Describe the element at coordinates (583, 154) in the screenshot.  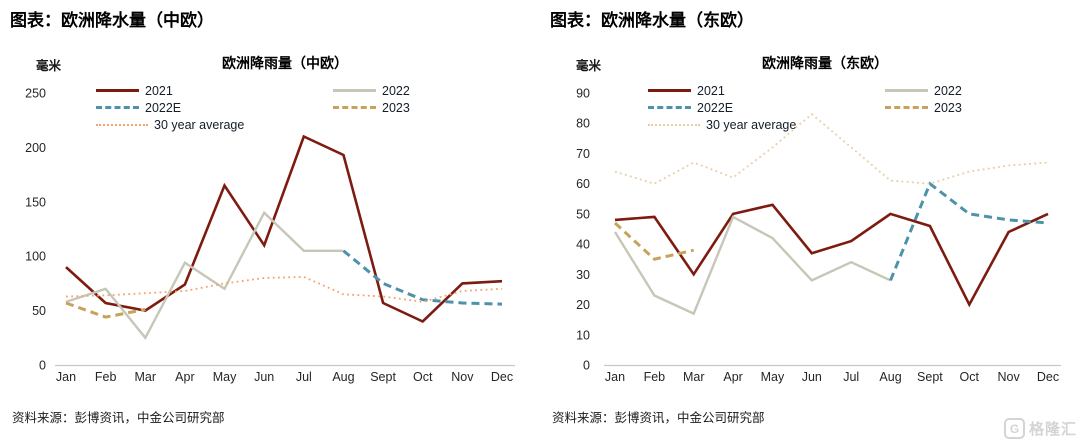
I see `y-tick-label: 70` at that location.